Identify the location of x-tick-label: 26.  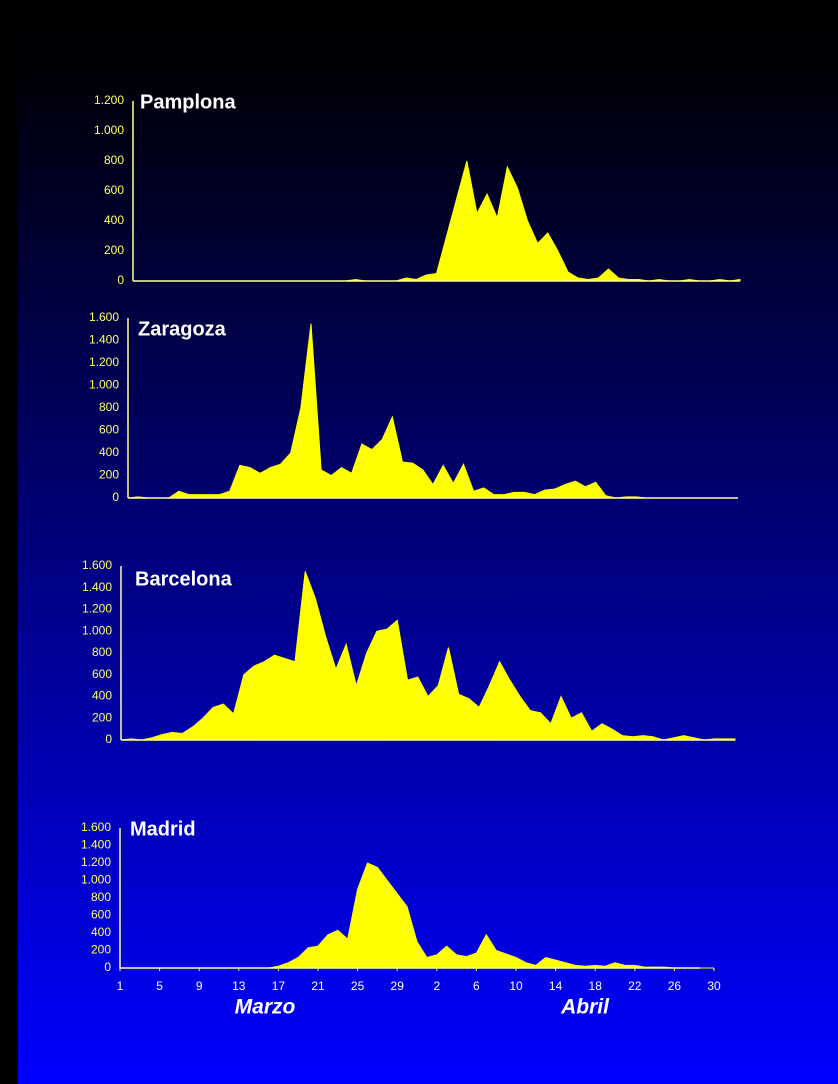
(675, 986).